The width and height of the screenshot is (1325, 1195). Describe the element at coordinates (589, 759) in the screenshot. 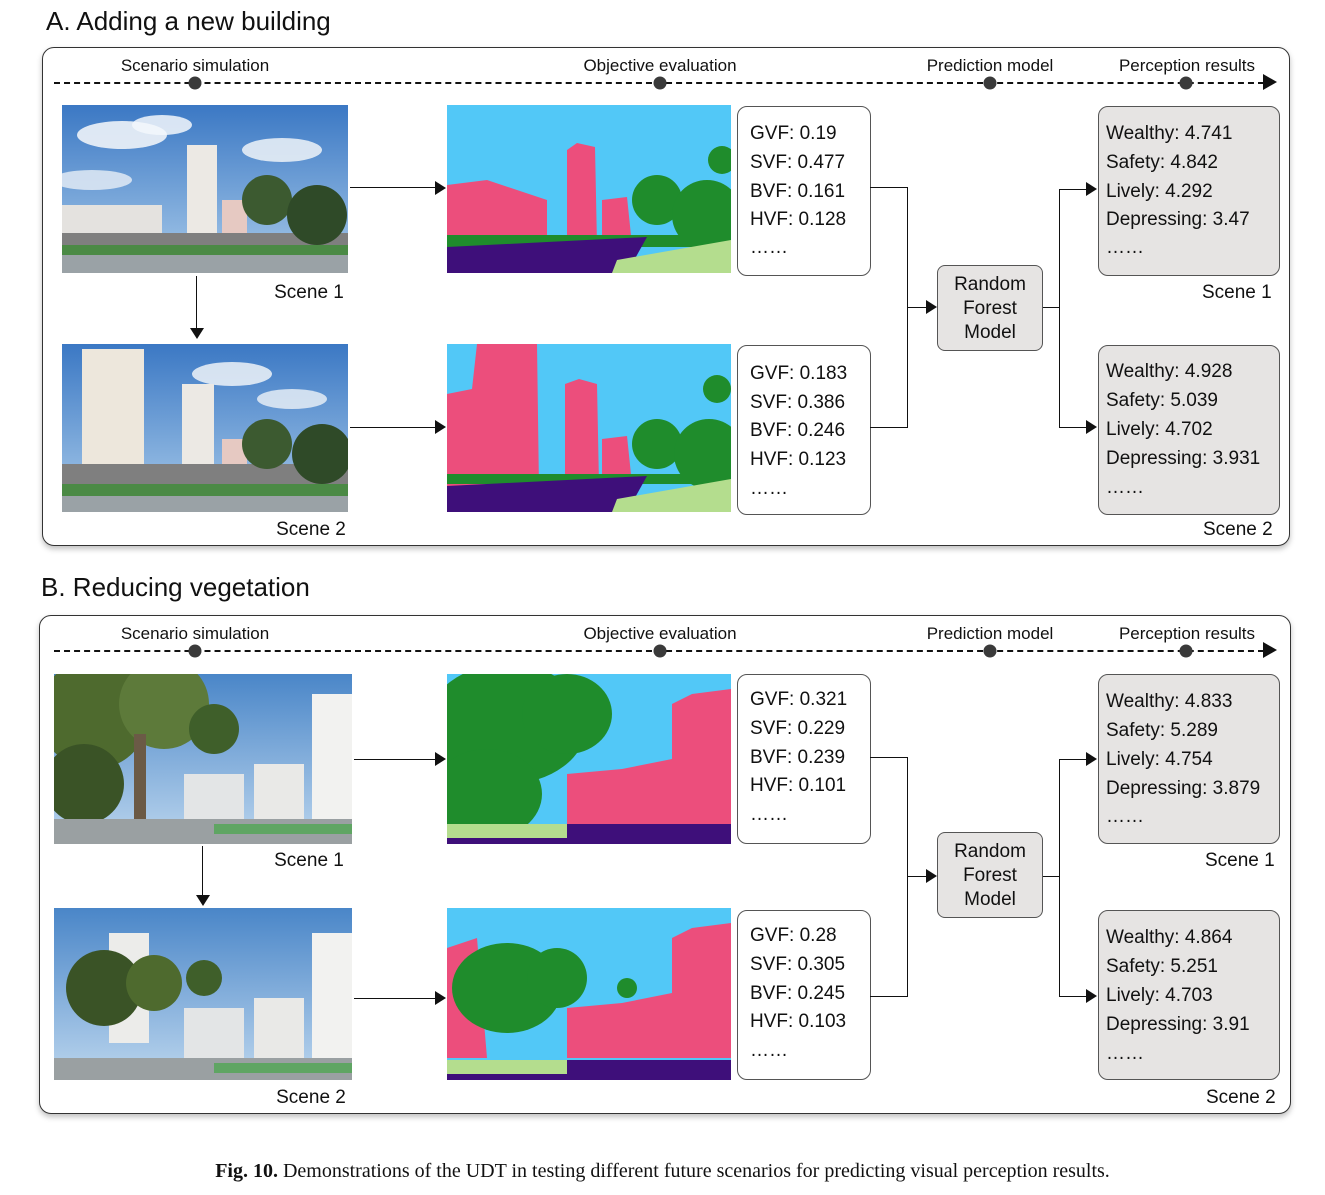

I see `segmentation-b1` at that location.